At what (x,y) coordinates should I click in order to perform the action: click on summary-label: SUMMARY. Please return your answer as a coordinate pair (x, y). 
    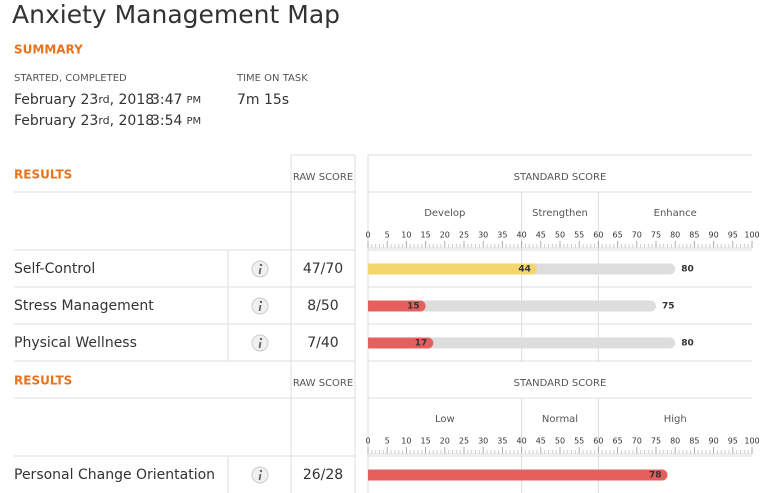
    Looking at the image, I should click on (48, 50).